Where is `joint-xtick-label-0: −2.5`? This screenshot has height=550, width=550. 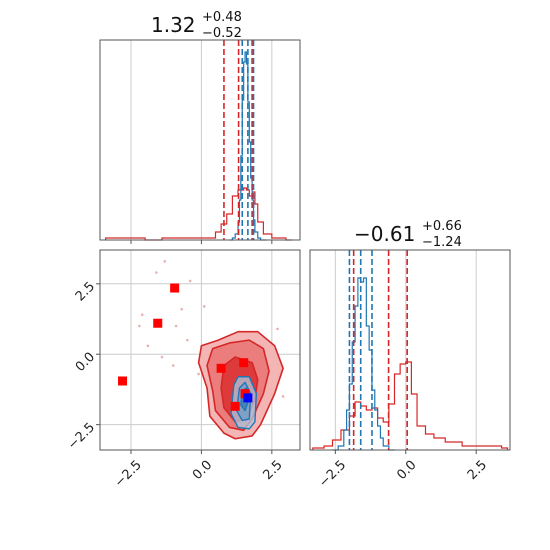
joint-xtick-label-0: −2.5 is located at coordinates (128, 474).